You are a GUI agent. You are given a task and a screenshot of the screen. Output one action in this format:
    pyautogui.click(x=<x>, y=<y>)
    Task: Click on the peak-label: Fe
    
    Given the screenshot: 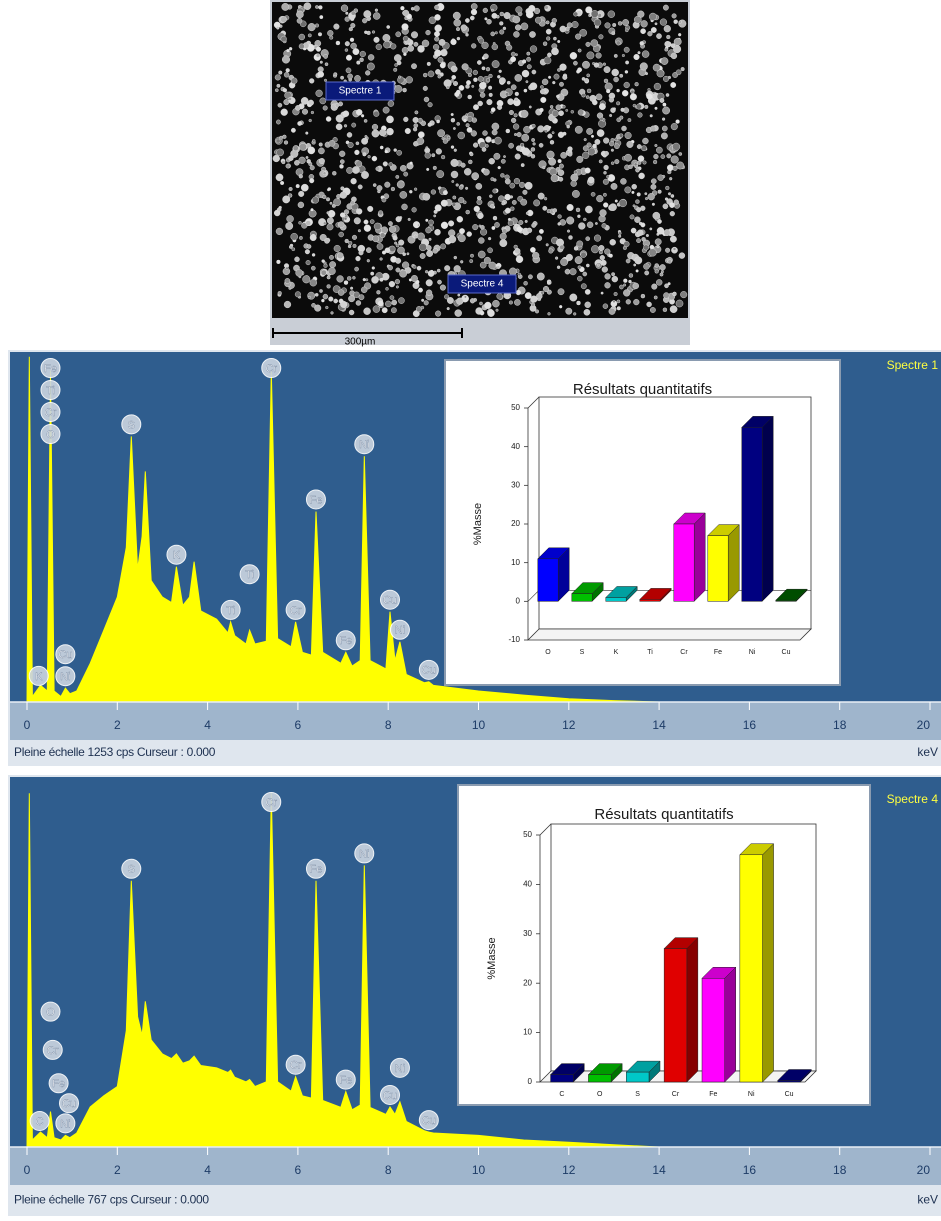 What is the action you would take?
    pyautogui.click(x=316, y=500)
    